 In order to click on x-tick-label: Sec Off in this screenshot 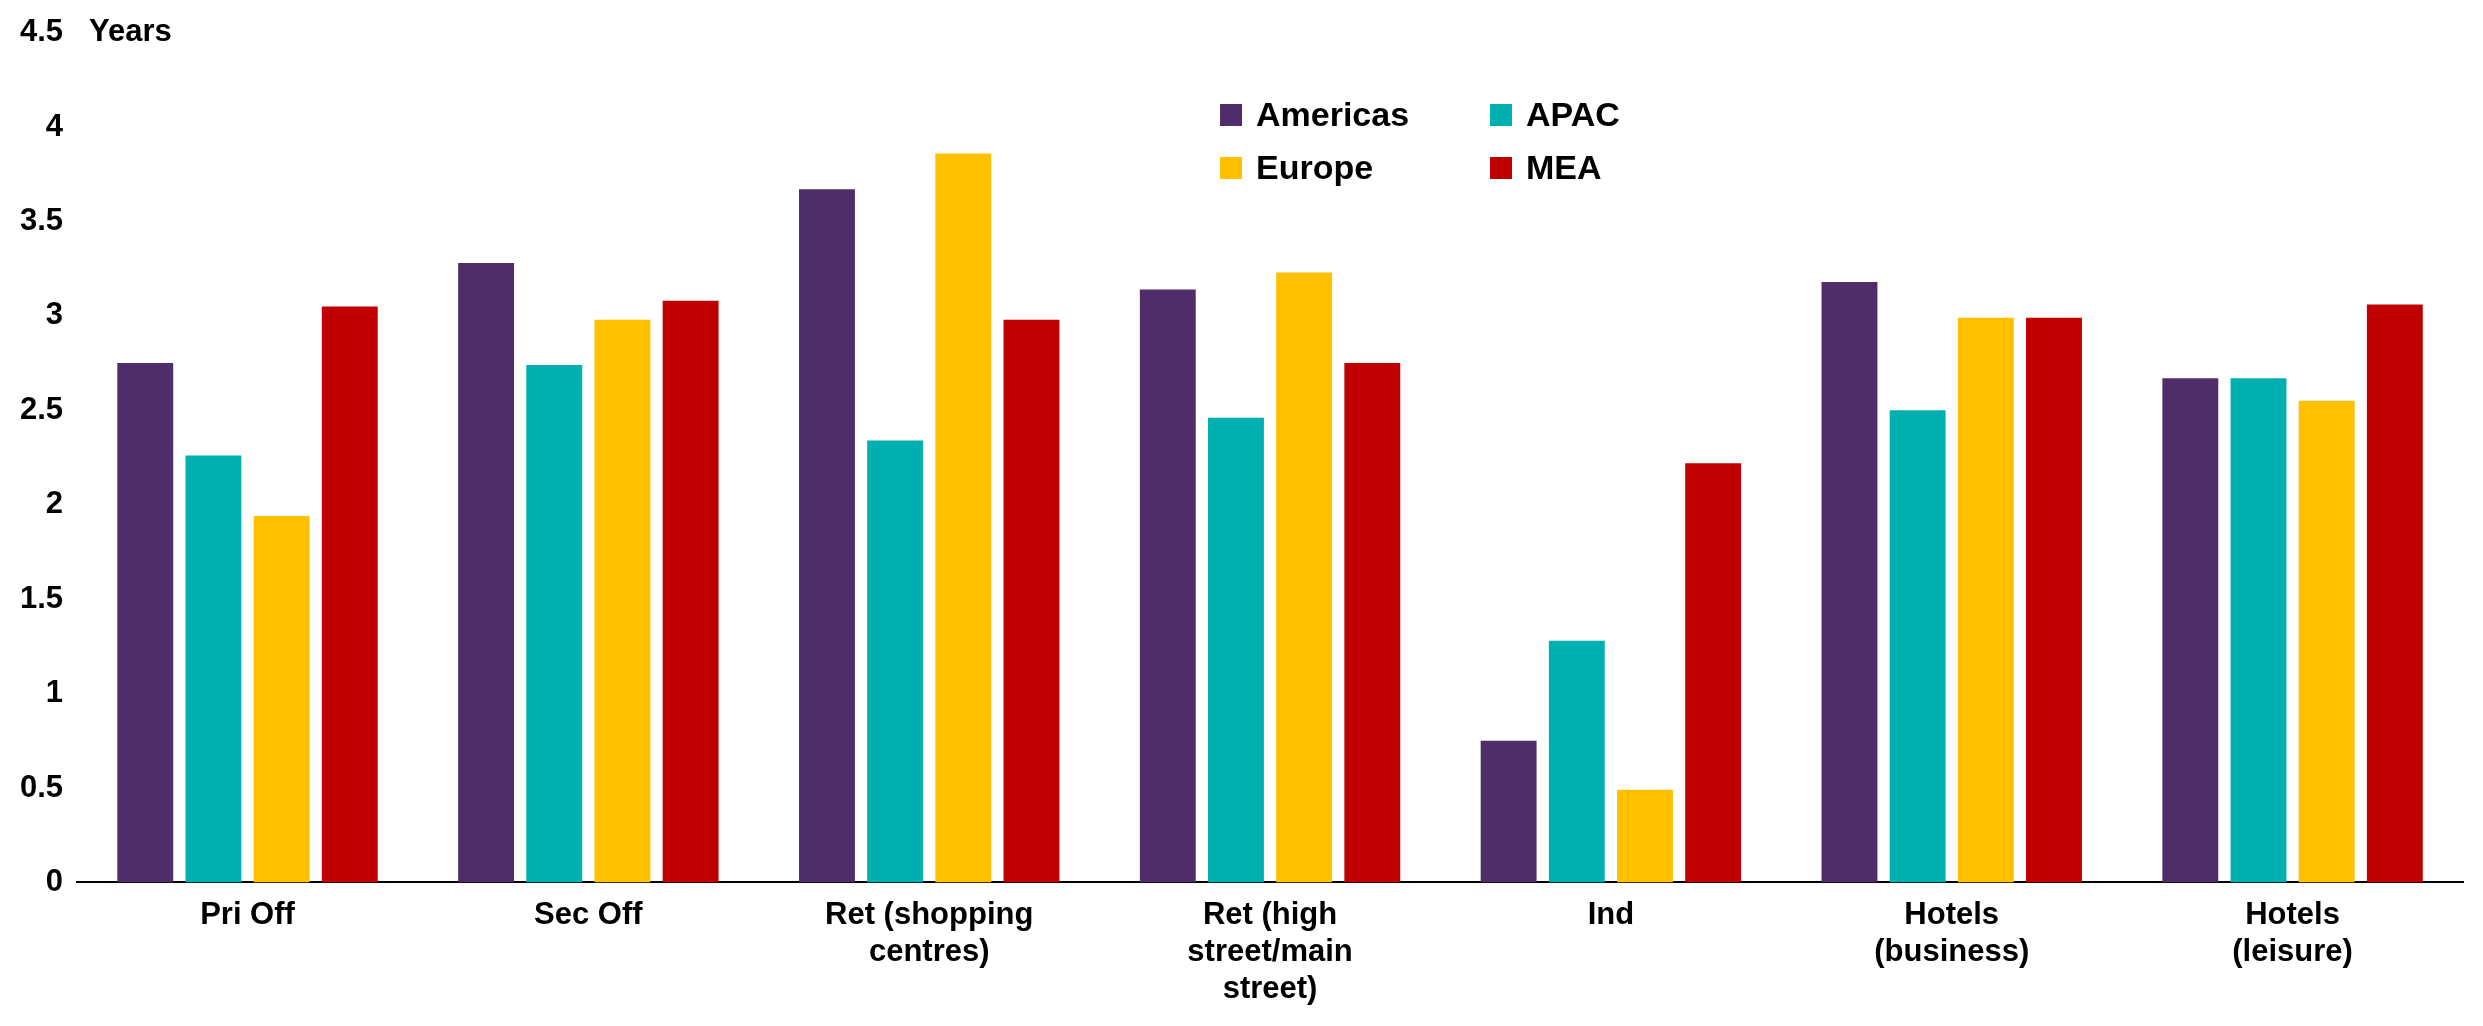, I will do `click(589, 913)`.